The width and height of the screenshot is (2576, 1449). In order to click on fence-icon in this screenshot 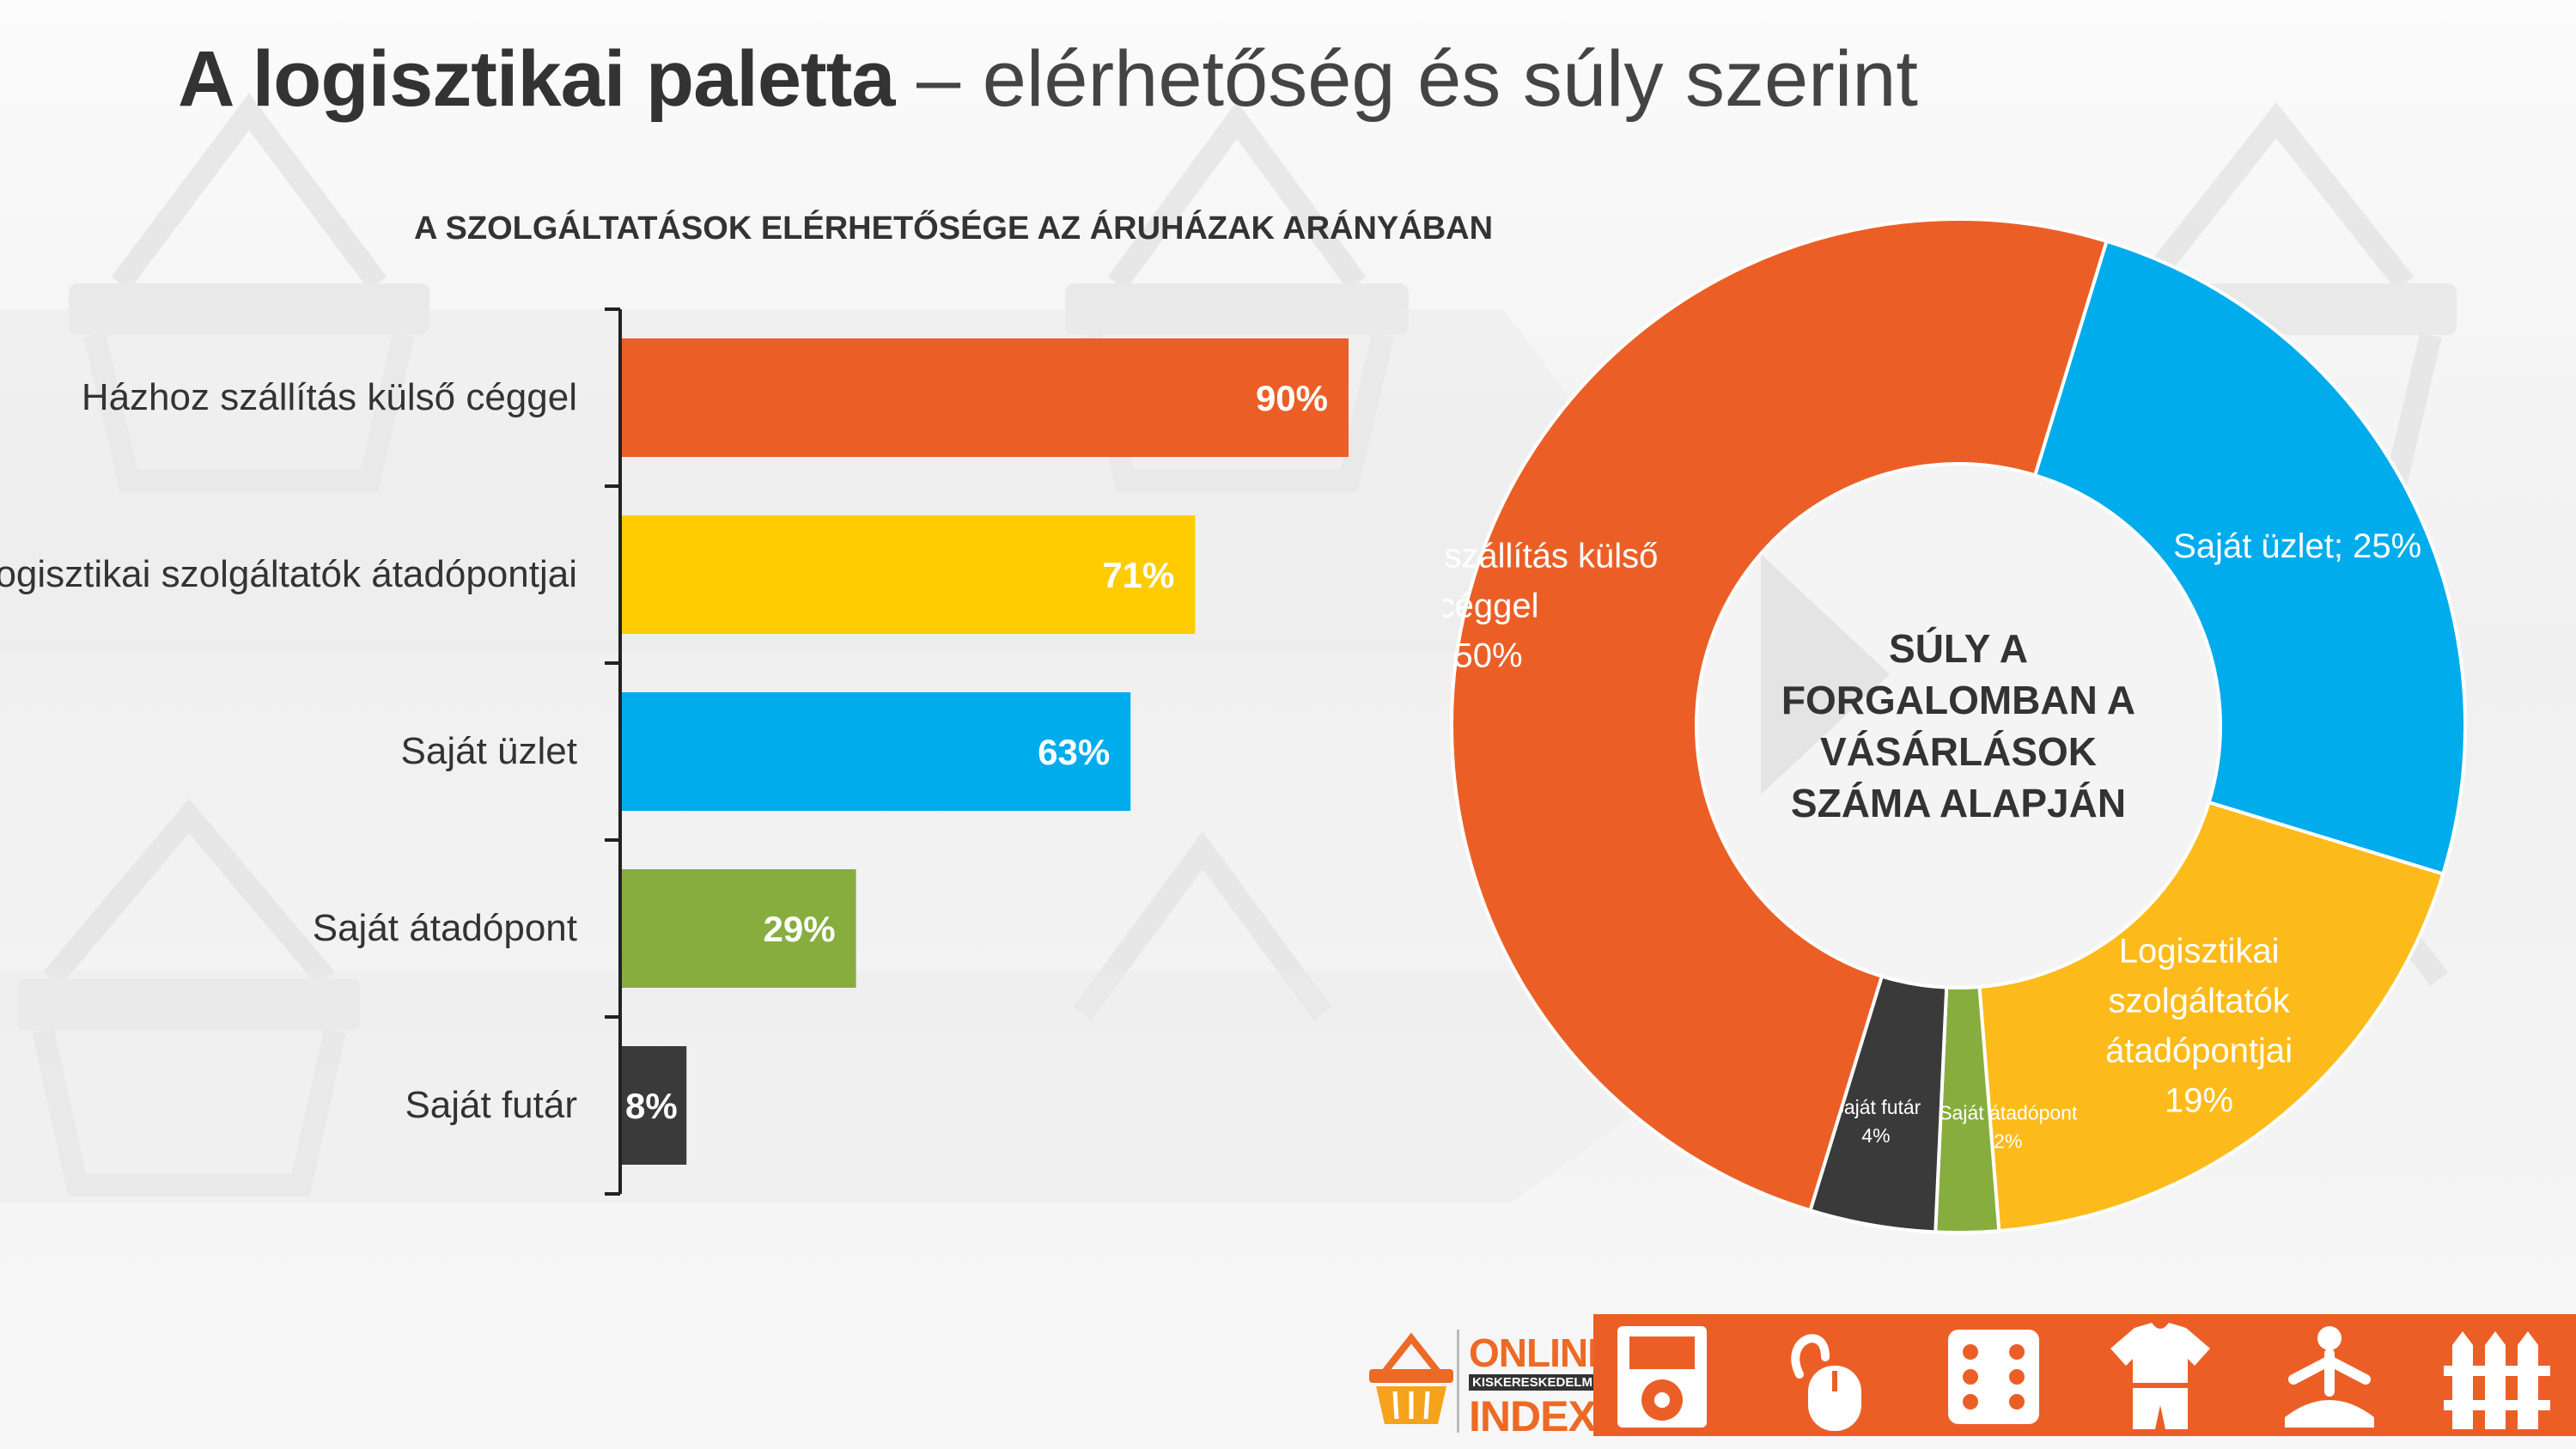, I will do `click(2497, 1380)`.